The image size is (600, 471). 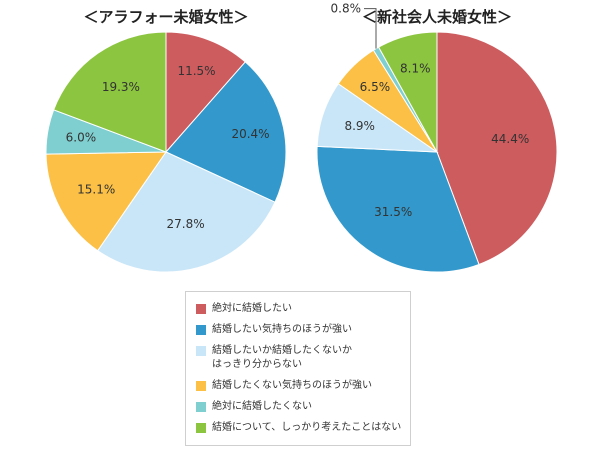 I want to click on legend-item: 結婚について、しっかり考えたことはない, so click(x=303, y=428).